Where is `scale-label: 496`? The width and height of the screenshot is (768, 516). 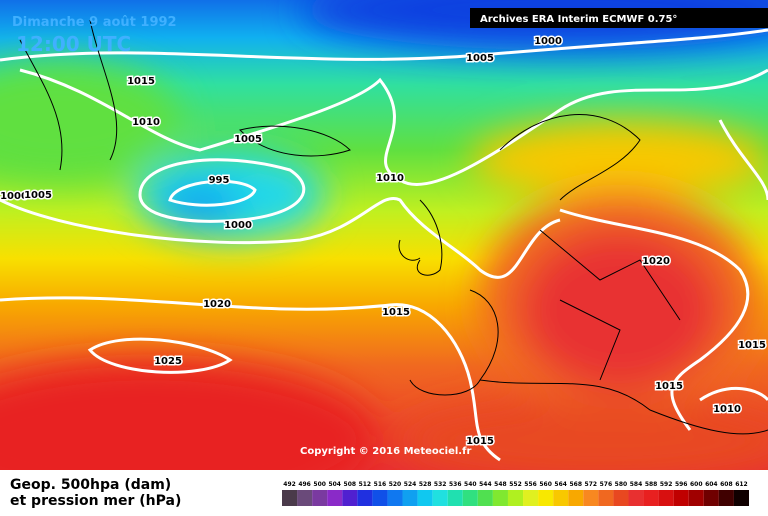 scale-label: 496 is located at coordinates (304, 484).